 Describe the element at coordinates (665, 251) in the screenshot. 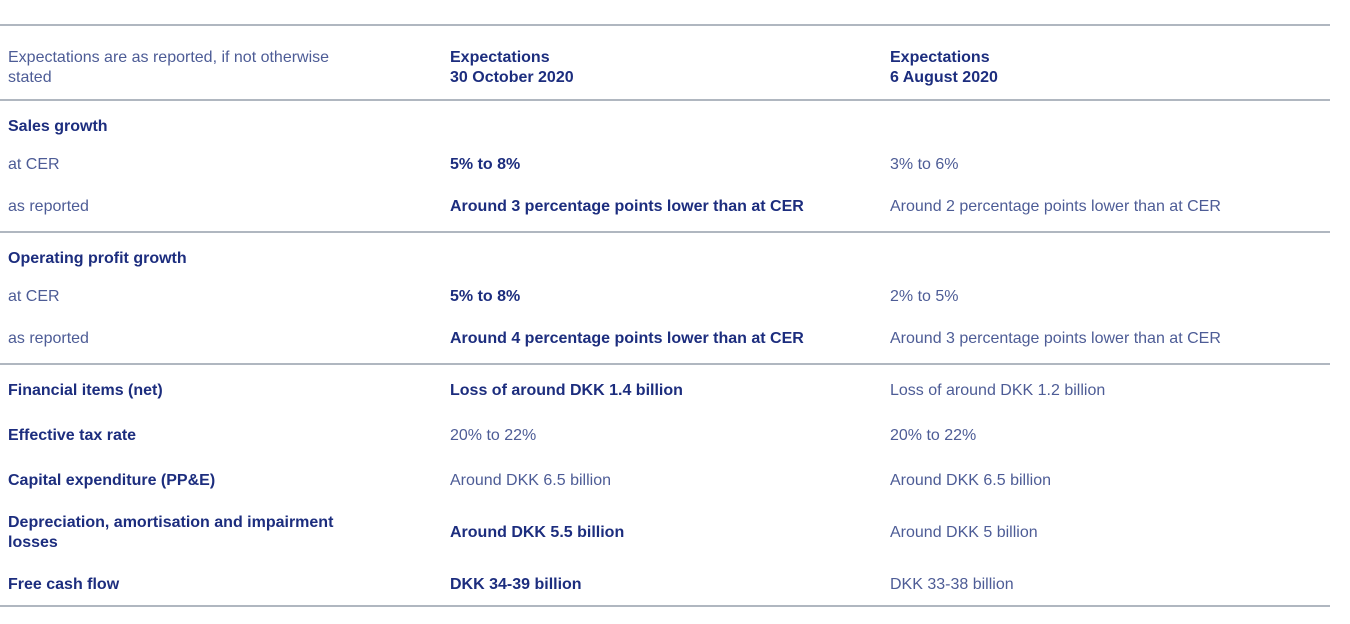

I see `table-row: Operating profit growth` at that location.